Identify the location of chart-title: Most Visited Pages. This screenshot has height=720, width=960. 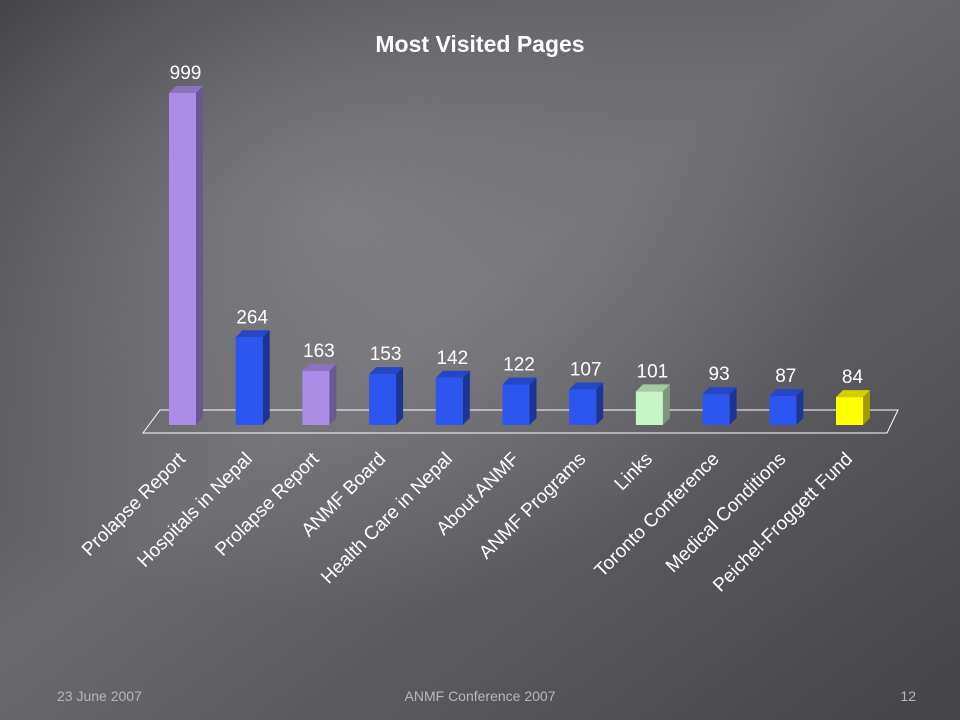
(479, 44).